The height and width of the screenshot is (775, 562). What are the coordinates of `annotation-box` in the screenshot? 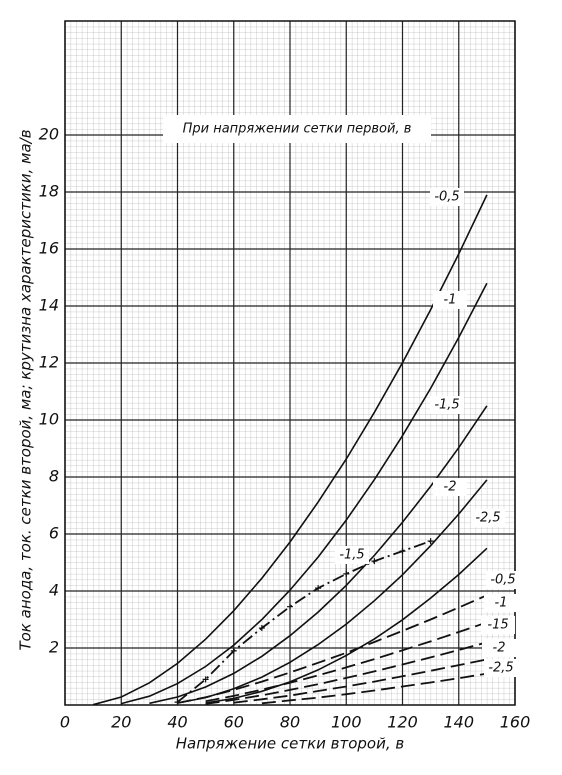 It's located at (297, 129).